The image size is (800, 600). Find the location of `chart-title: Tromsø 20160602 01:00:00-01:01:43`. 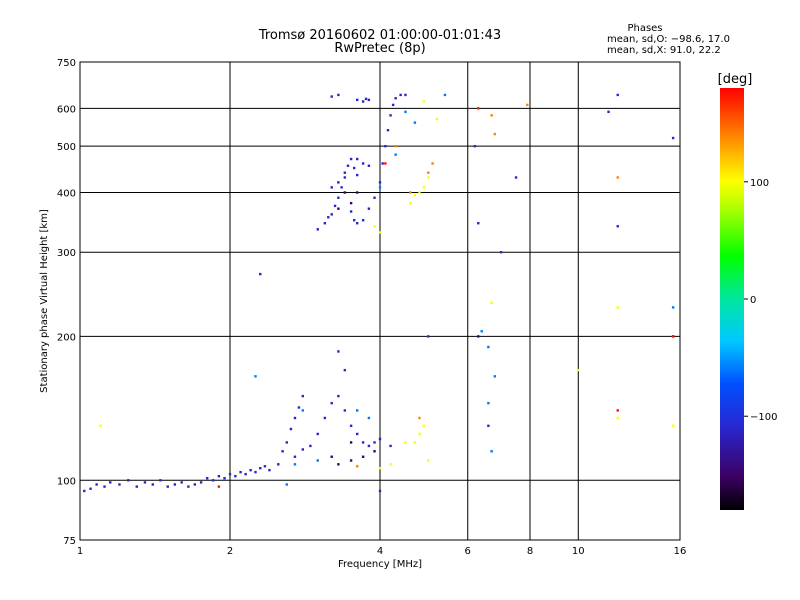

chart-title: Tromsø 20160602 01:00:00-01:01:43 is located at coordinates (379, 35).